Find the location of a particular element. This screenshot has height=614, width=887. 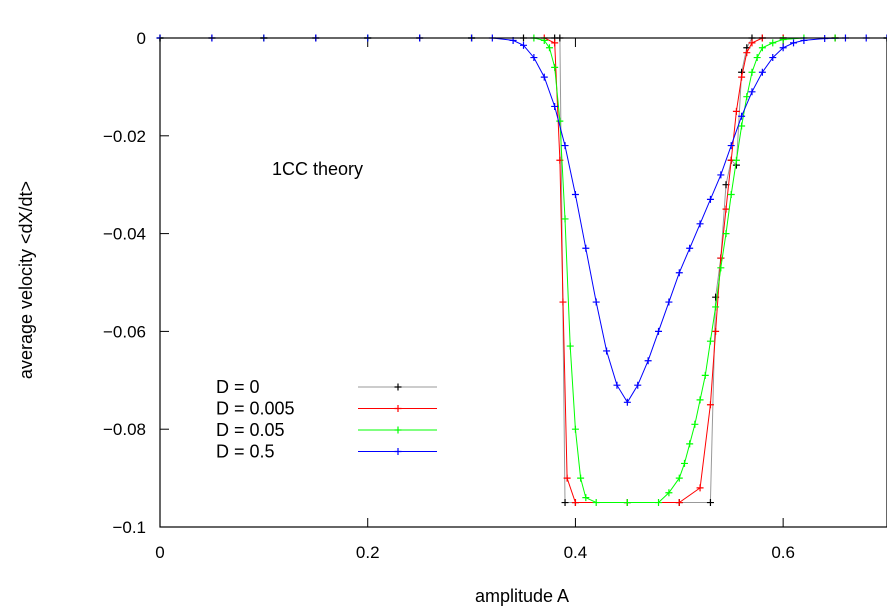

legend-label: D = 0.005 is located at coordinates (255, 409).